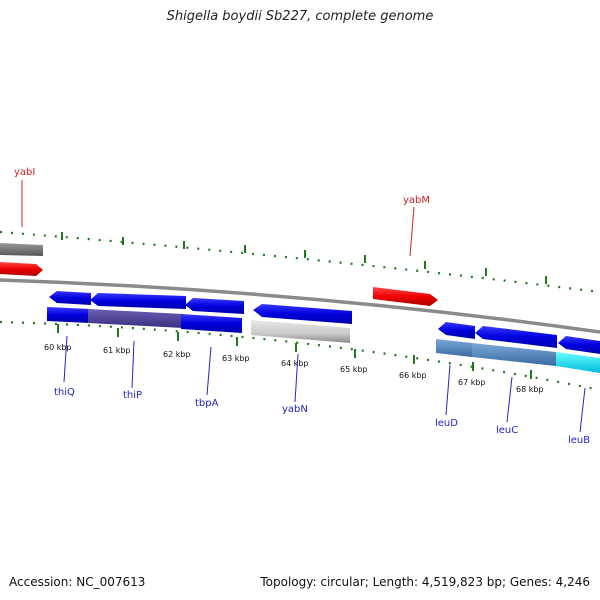 The image size is (600, 600). I want to click on gene-label-thiP: thiP, so click(132, 395).